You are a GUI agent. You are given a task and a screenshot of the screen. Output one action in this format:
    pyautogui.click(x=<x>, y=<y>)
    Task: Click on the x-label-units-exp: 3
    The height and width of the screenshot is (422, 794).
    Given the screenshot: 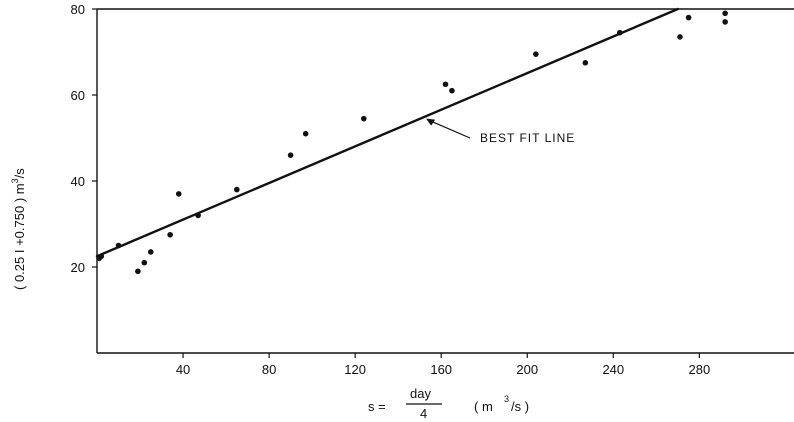 What is the action you would take?
    pyautogui.click(x=506, y=399)
    